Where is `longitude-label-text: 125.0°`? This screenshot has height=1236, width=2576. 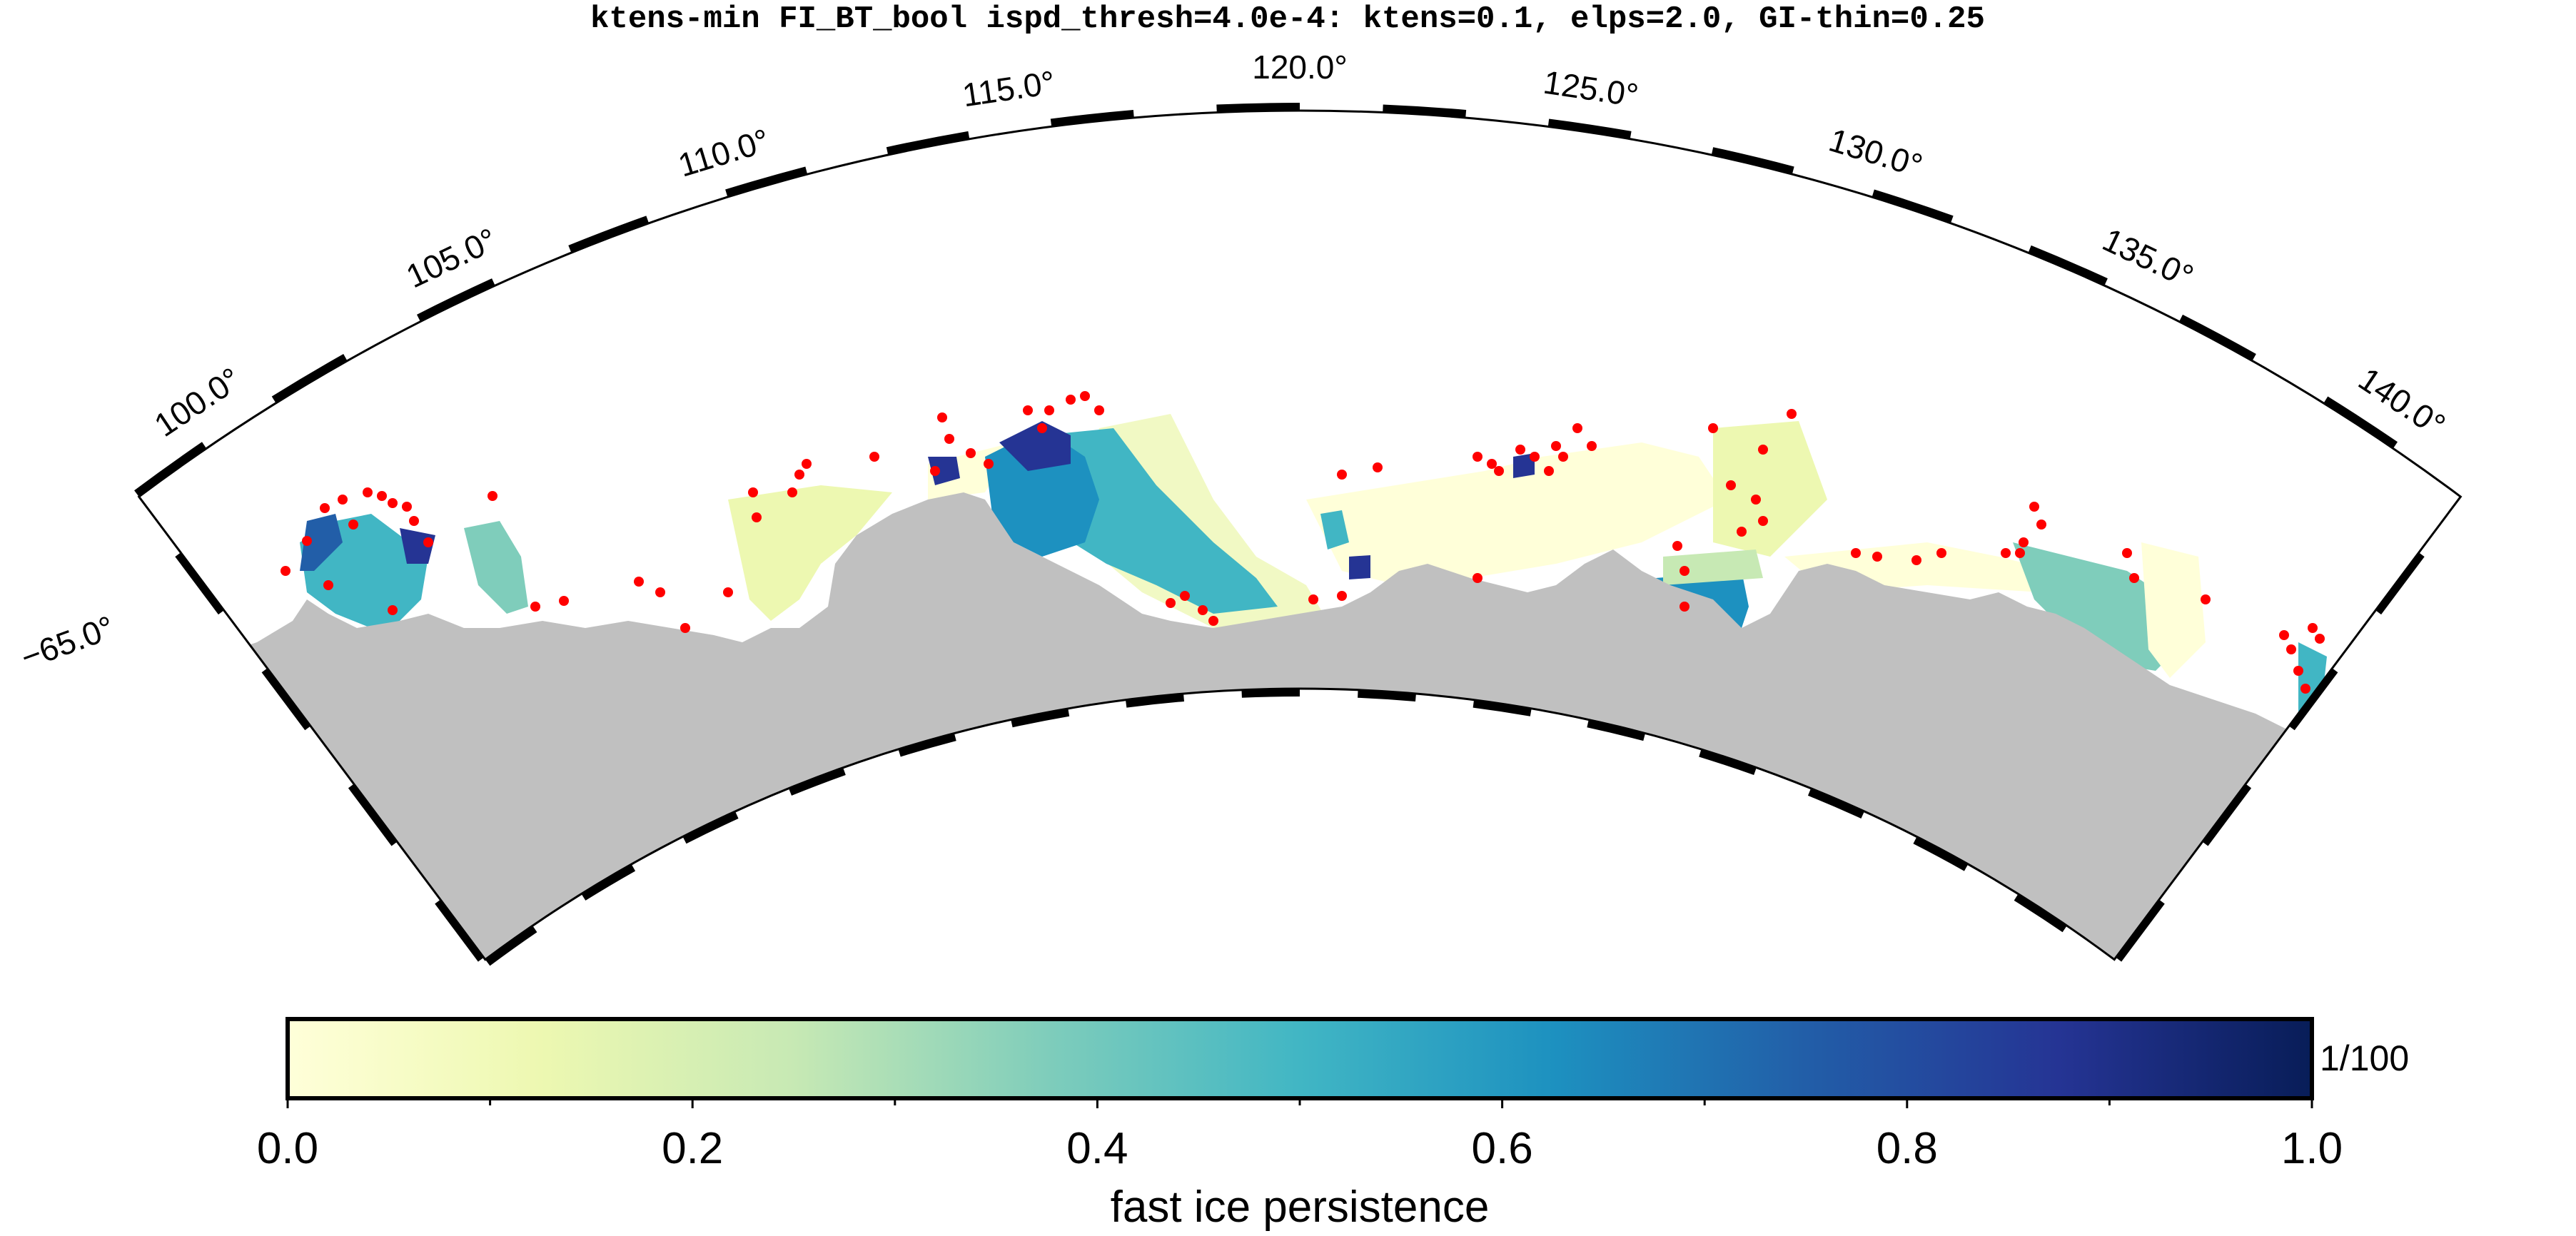 longitude-label-text: 125.0° is located at coordinates (1591, 89).